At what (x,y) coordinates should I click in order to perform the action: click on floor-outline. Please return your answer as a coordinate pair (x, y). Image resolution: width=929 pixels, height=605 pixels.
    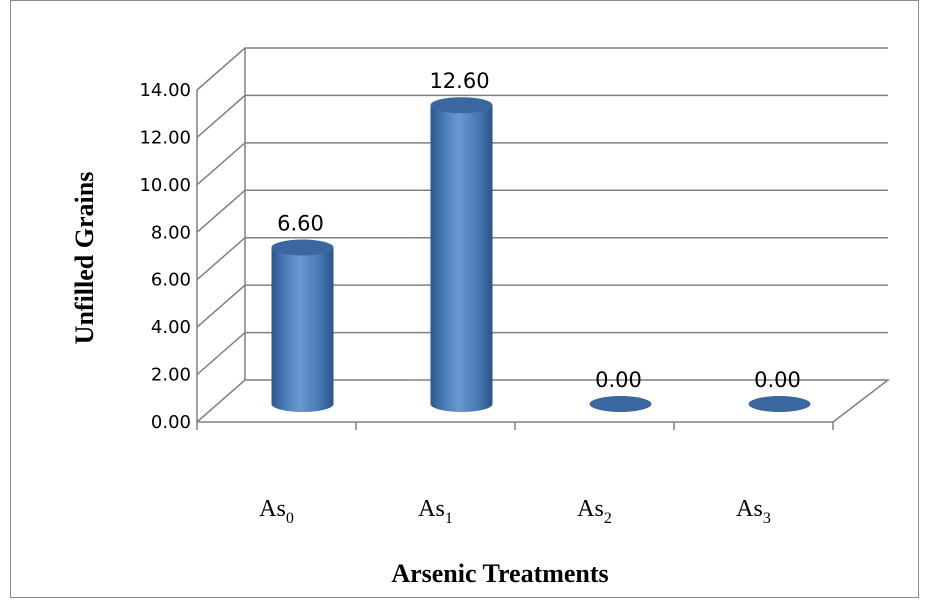
    Looking at the image, I should click on (543, 401).